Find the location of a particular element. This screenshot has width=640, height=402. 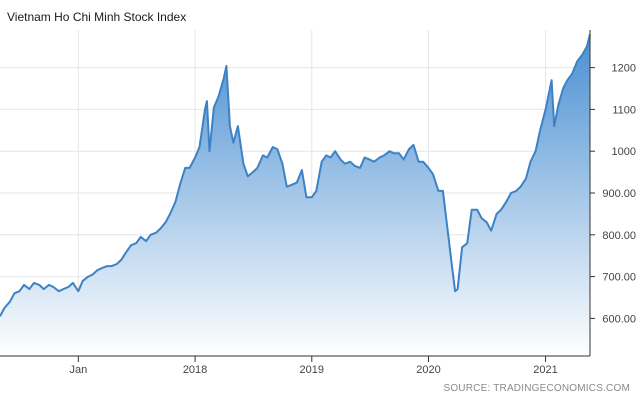

x-tick-label: 2021 is located at coordinates (545, 370).